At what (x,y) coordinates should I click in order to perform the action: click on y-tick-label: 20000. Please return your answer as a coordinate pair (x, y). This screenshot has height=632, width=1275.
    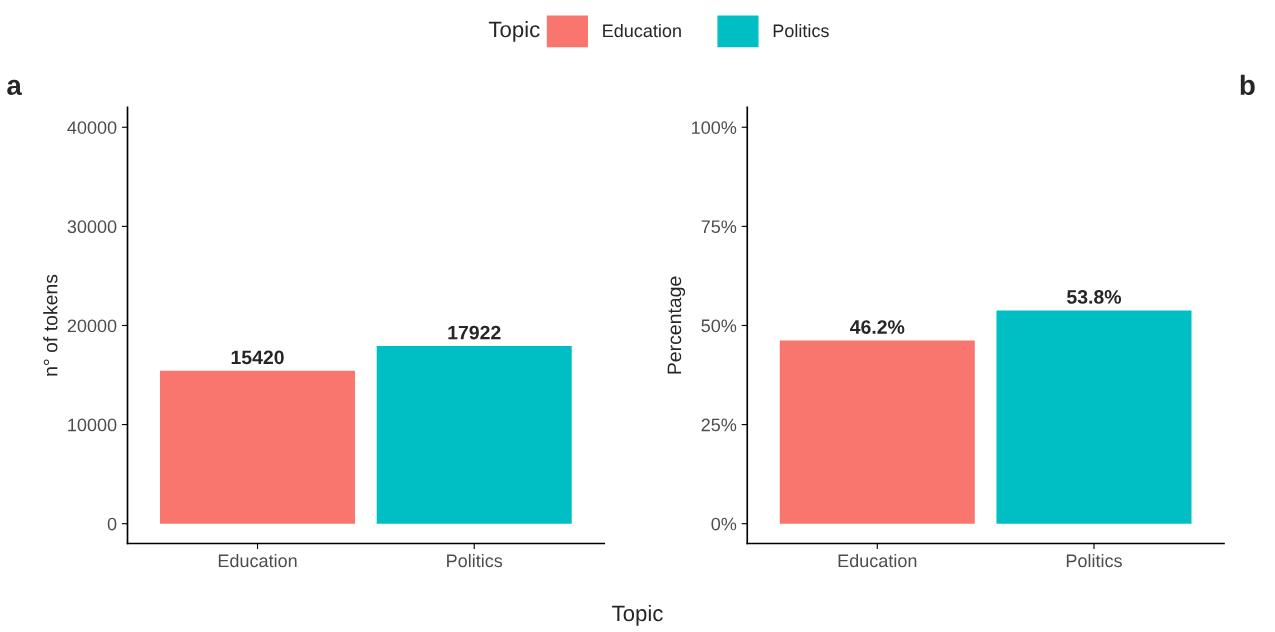
    Looking at the image, I should click on (92, 326).